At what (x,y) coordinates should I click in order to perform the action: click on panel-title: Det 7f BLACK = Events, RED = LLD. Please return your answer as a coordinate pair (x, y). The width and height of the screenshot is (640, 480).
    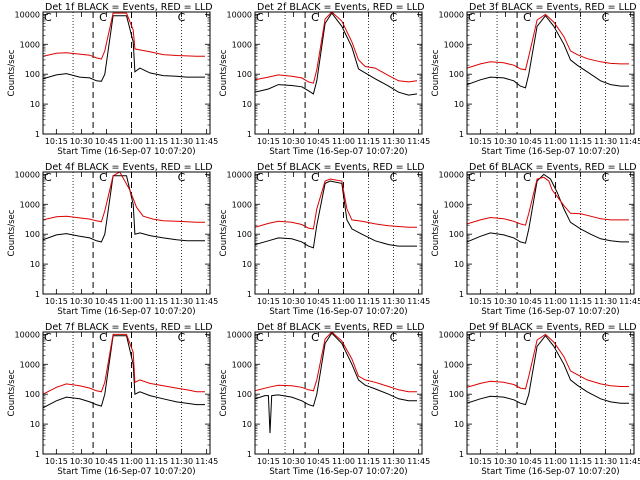
    Looking at the image, I should click on (129, 327).